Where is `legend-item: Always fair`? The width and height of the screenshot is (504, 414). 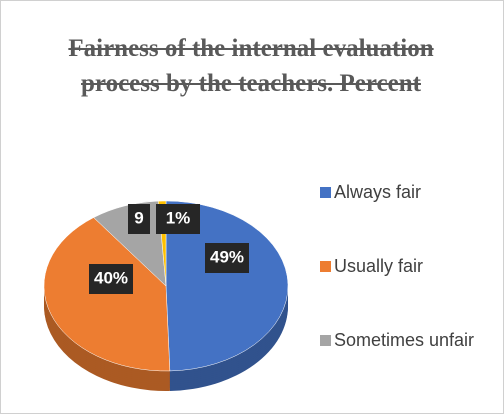
legend-item: Always fair is located at coordinates (402, 192).